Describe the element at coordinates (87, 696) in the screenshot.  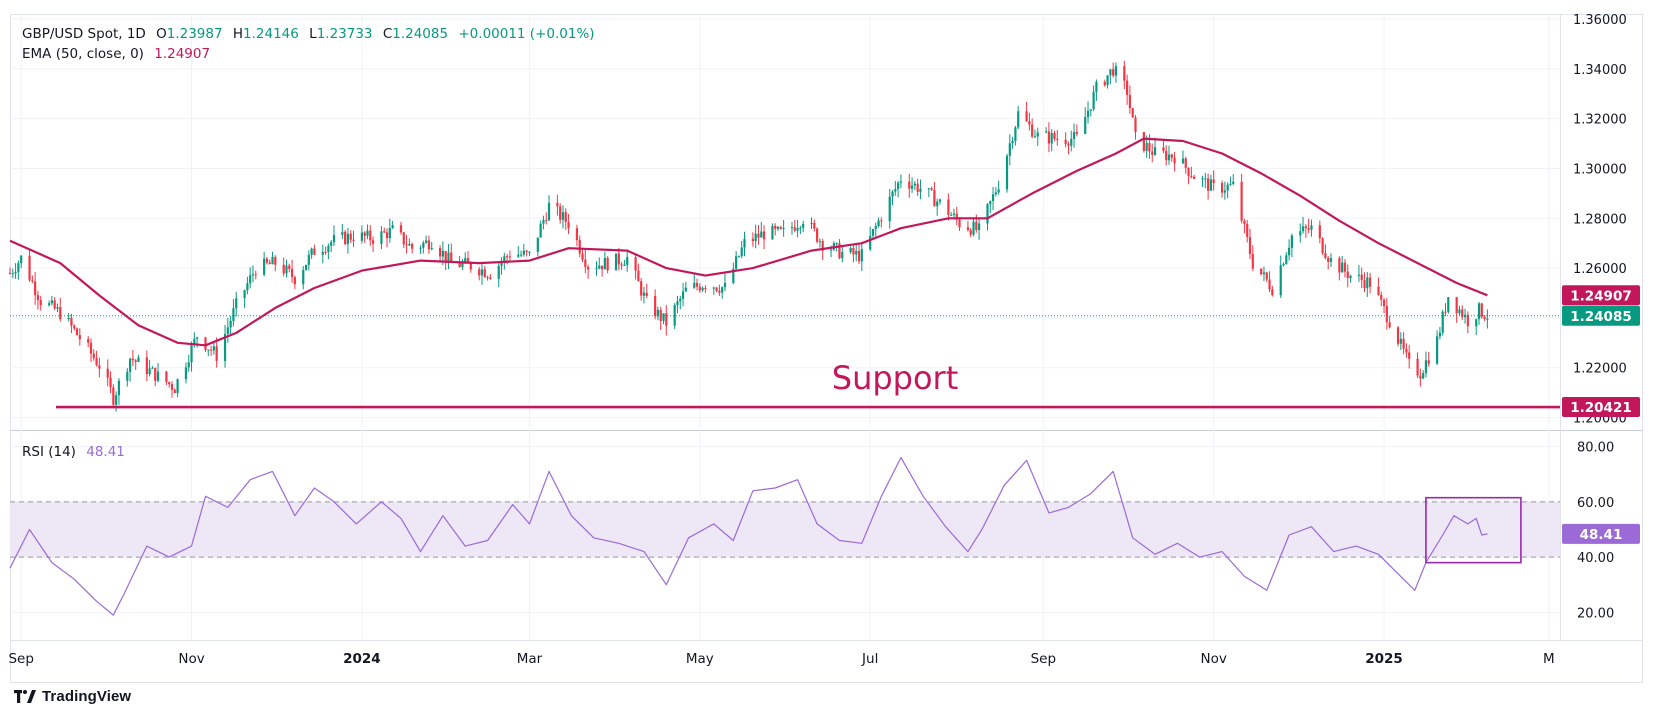
I see `brand-name: TradingView` at that location.